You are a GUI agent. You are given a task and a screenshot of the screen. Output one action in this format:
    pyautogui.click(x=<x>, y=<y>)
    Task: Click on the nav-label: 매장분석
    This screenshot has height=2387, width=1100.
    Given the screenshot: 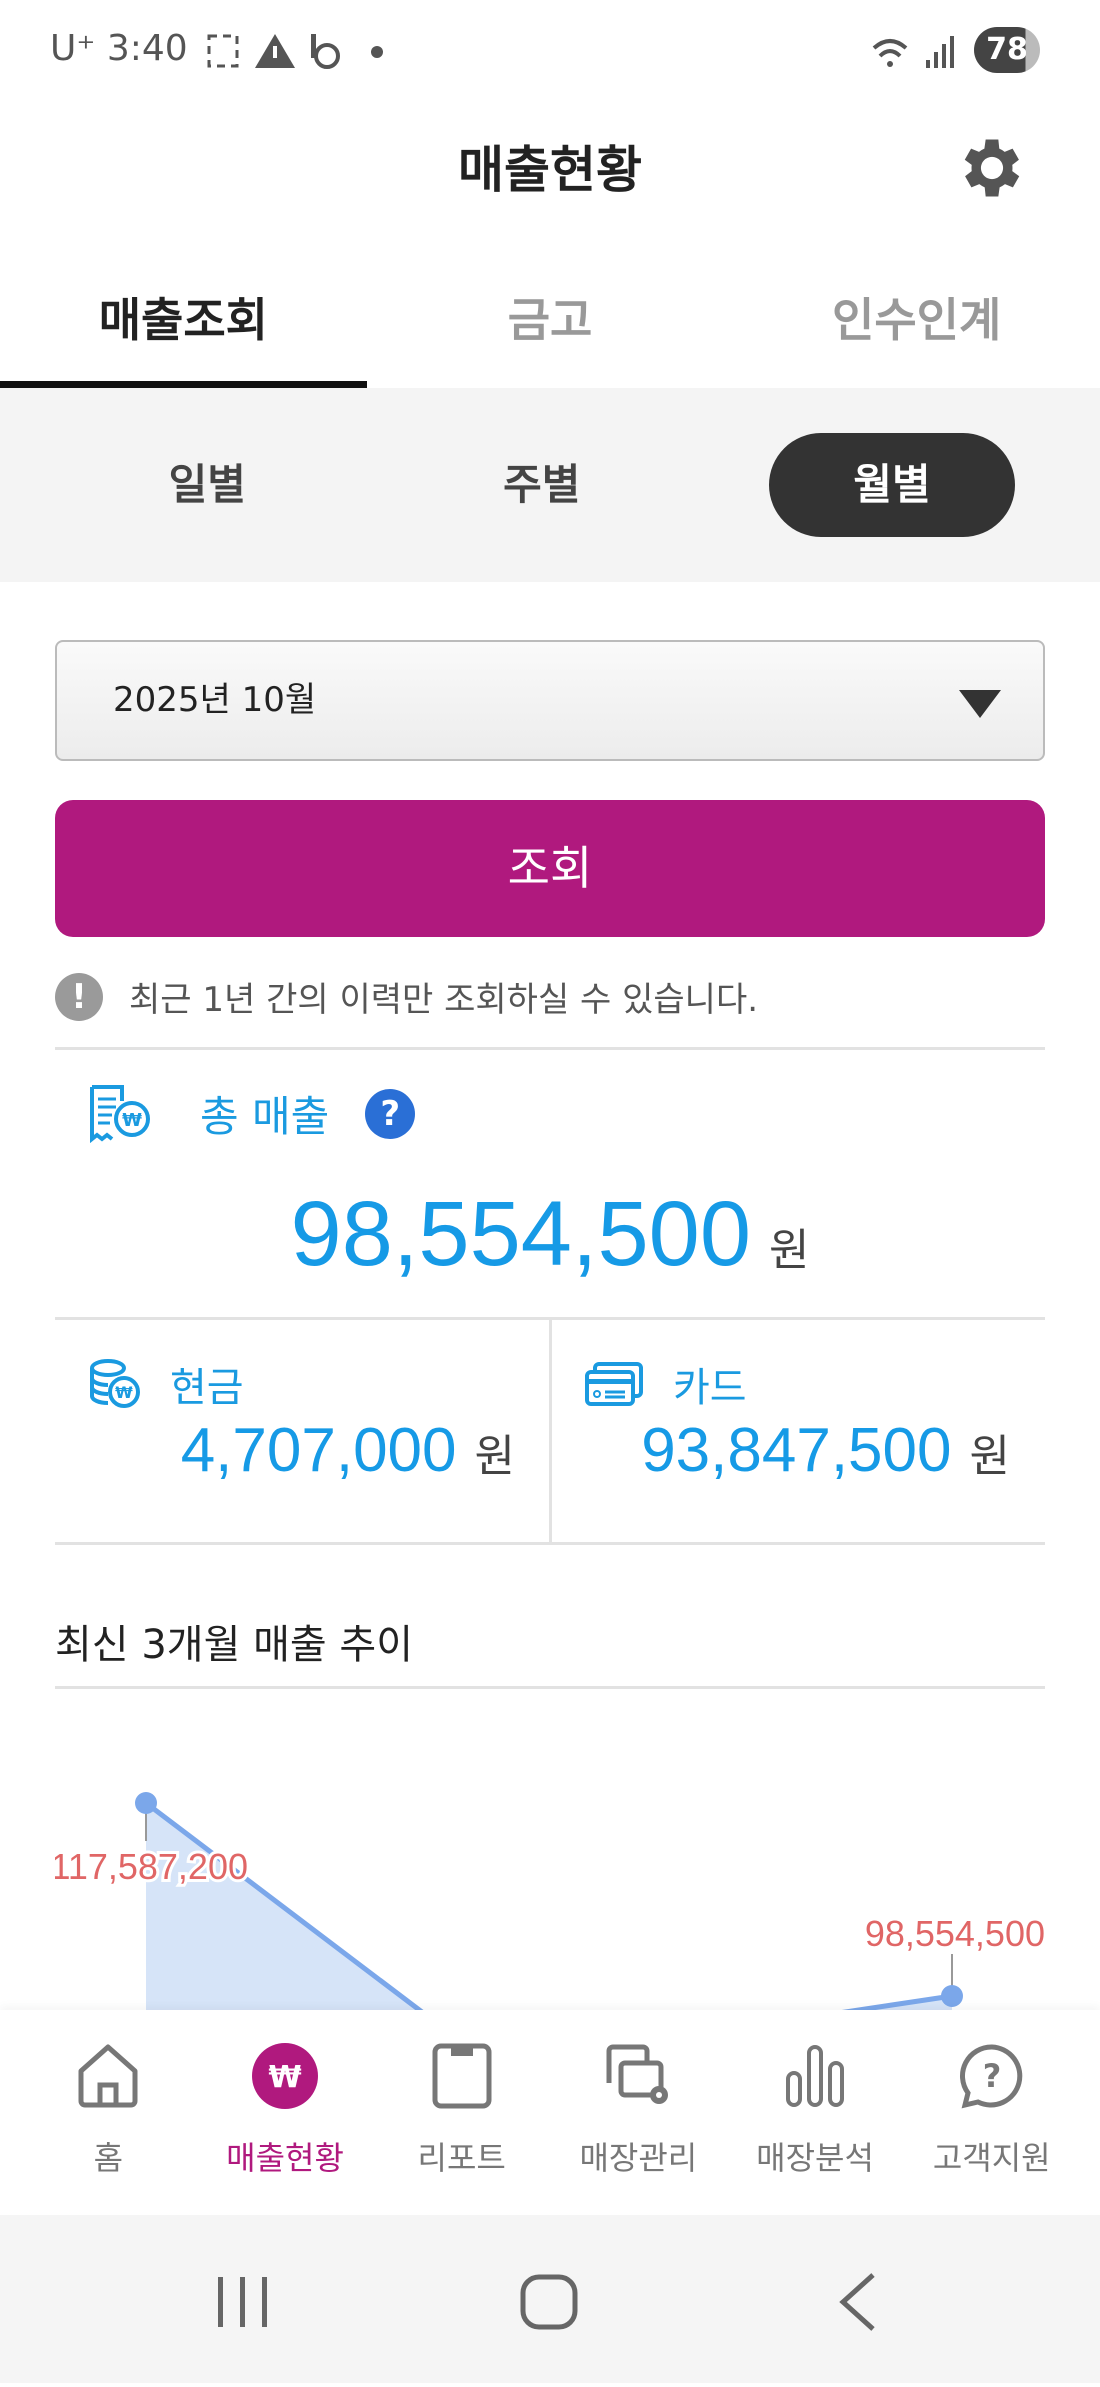 What is the action you would take?
    pyautogui.click(x=815, y=2158)
    